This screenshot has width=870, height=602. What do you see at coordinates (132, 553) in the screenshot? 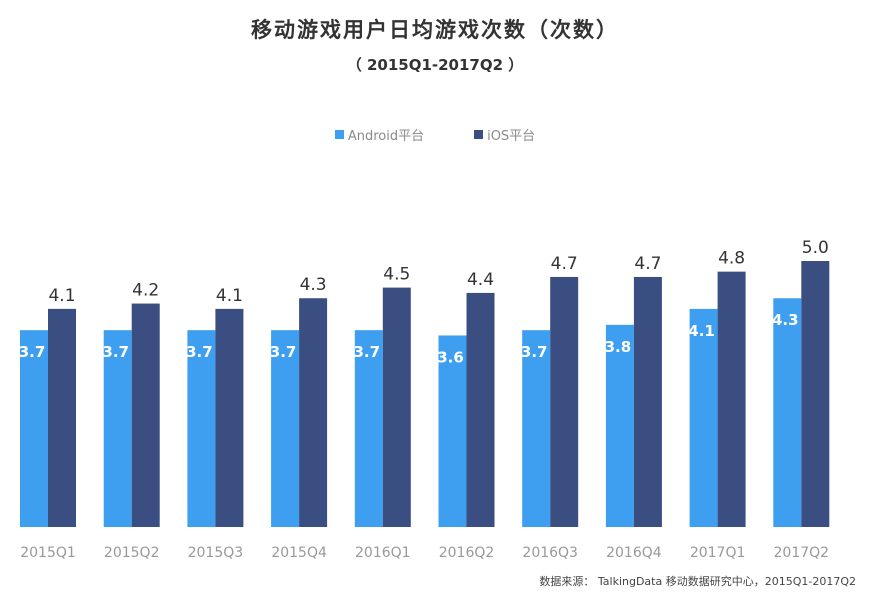
I see `x-tick-label-2015Q2: 2015Q2` at bounding box center [132, 553].